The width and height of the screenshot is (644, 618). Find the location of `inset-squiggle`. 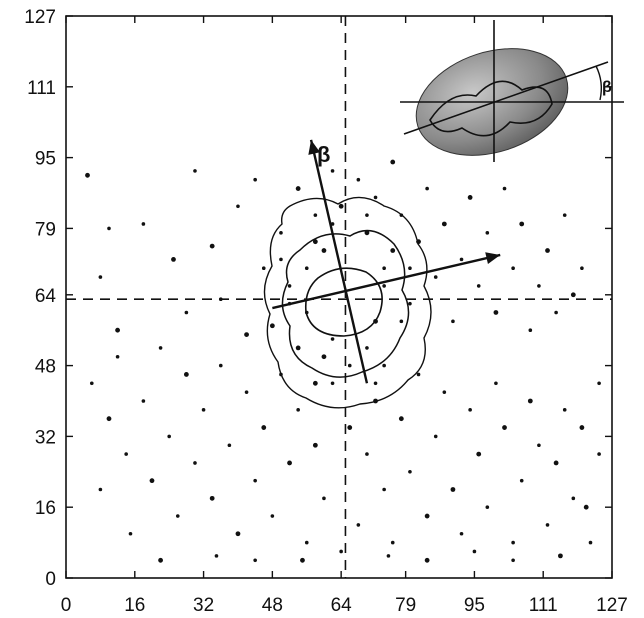

inset-squiggle is located at coordinates (491, 108).